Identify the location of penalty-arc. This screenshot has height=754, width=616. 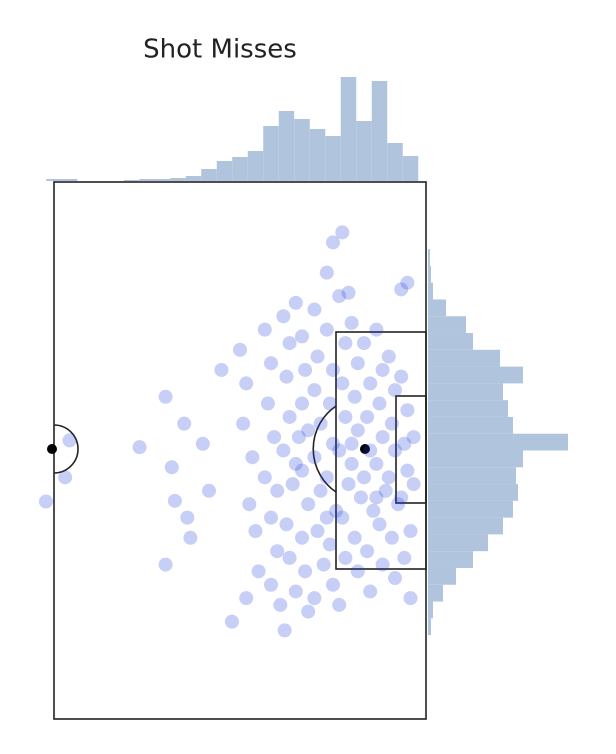
(324, 449).